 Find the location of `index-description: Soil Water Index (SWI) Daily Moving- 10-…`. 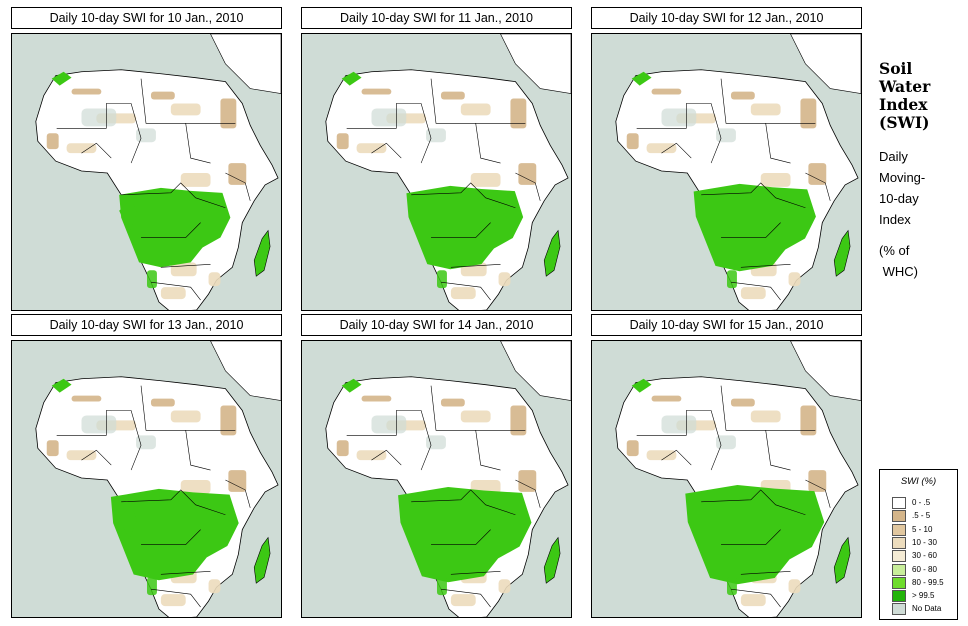

index-description: Soil Water Index (SWI) Daily Moving- 10-… is located at coordinates (919, 171).